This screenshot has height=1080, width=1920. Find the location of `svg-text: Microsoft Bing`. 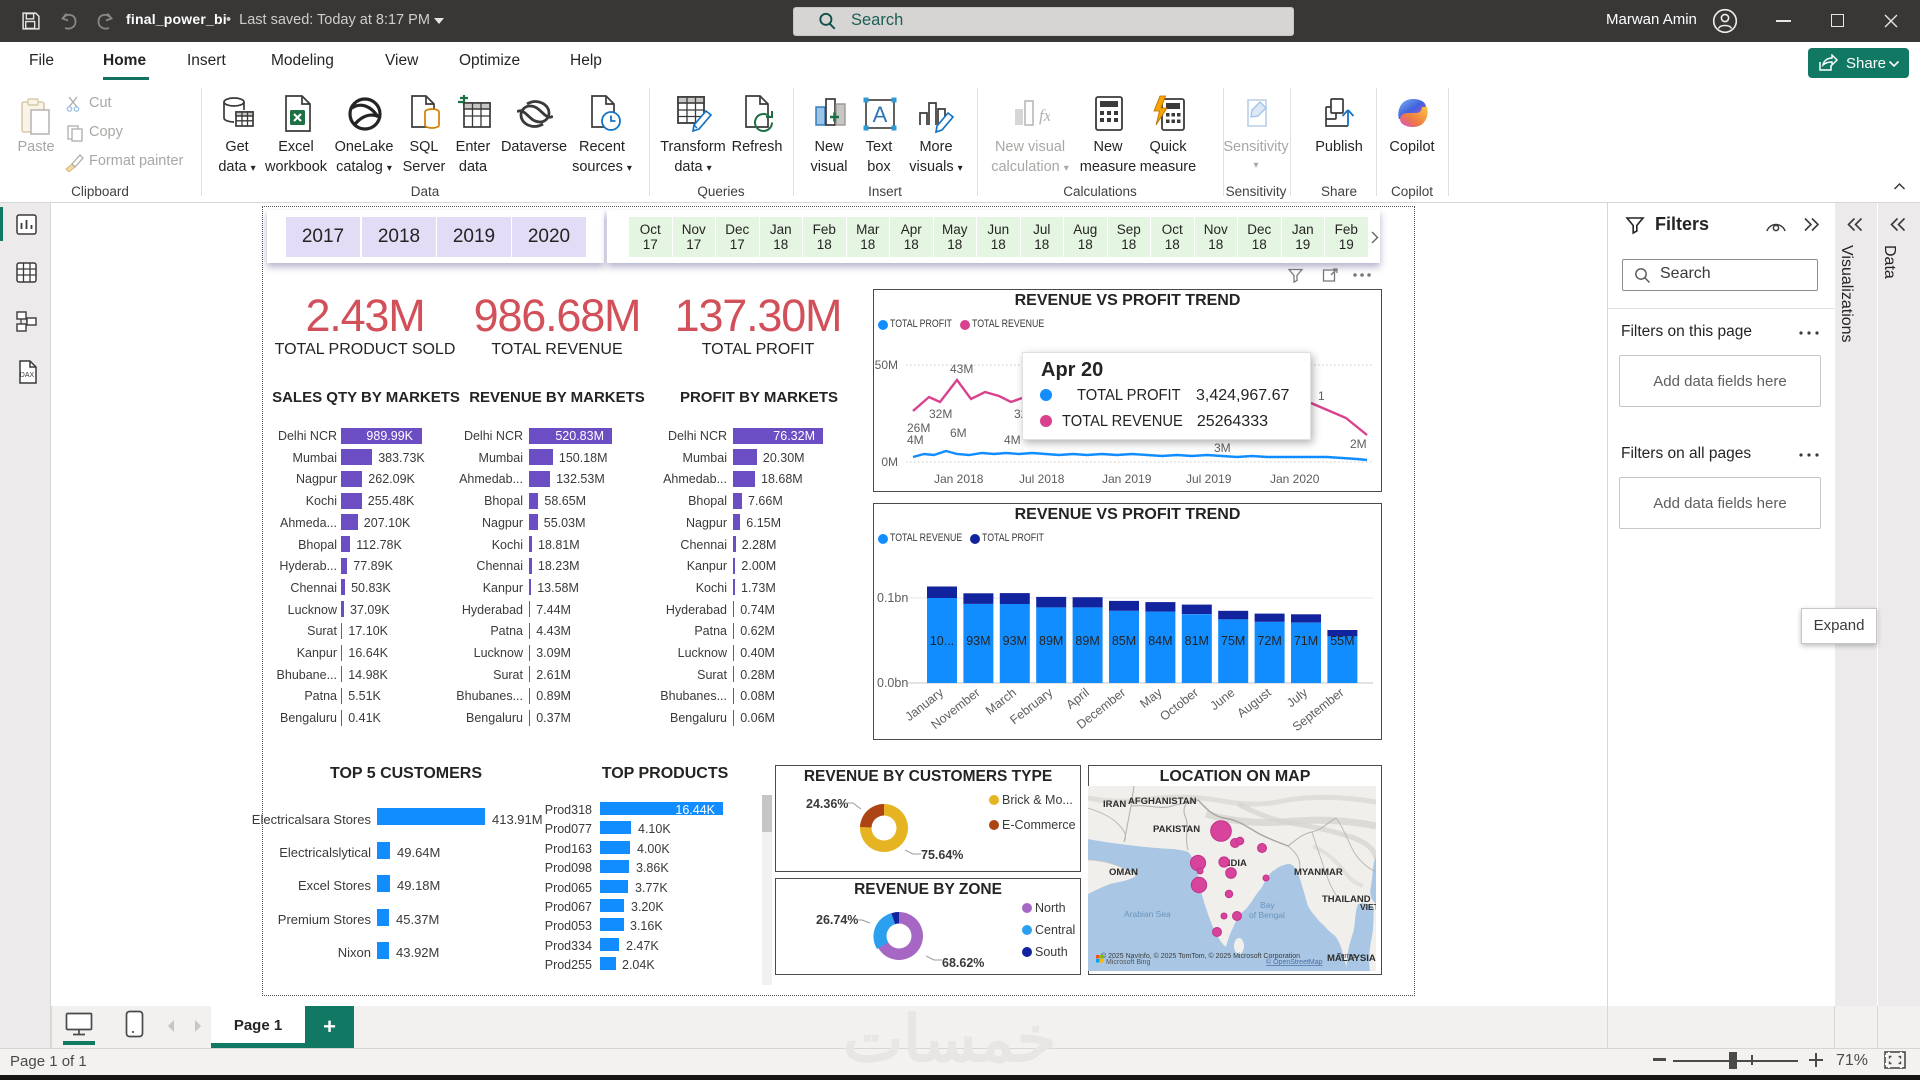

svg-text: Microsoft Bing is located at coordinates (1128, 962).